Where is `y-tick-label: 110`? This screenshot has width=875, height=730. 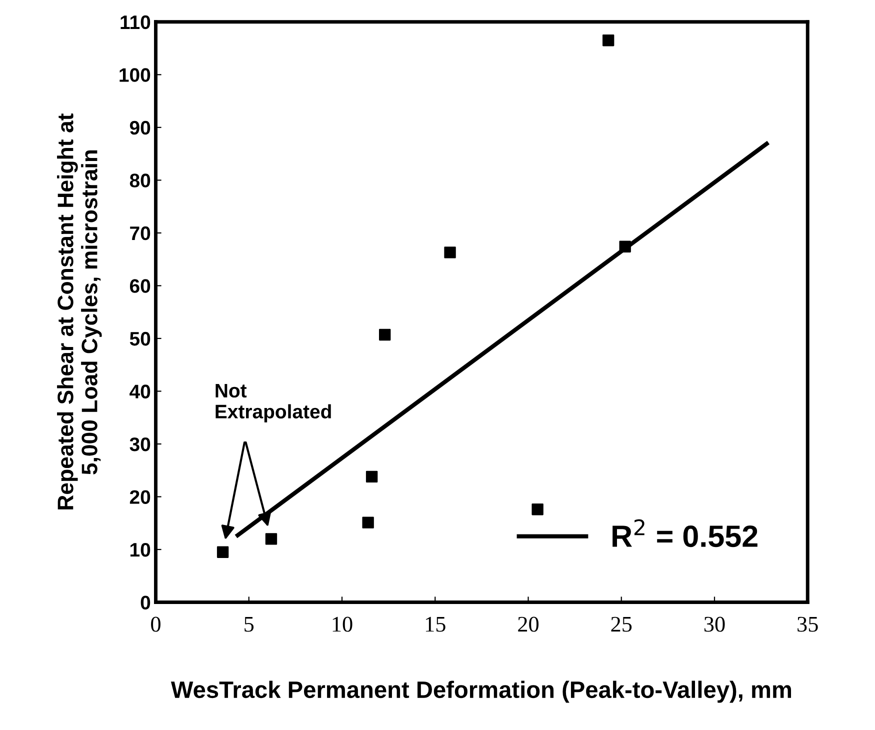
y-tick-label: 110 is located at coordinates (135, 22).